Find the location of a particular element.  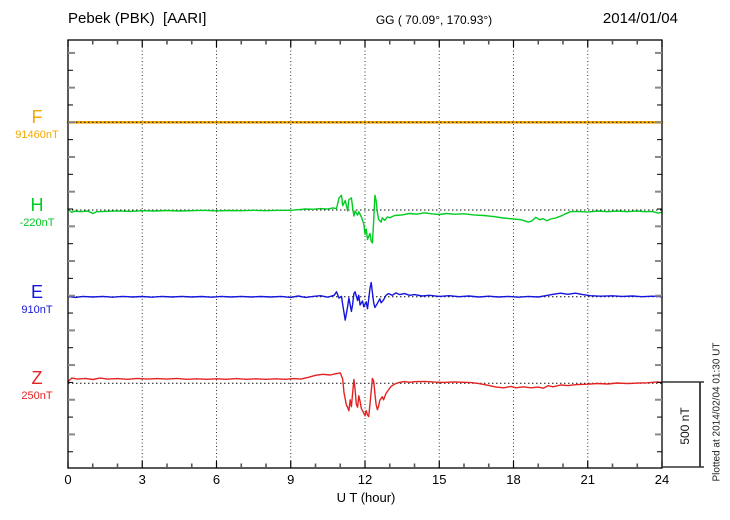

x-axis-title: U T (hour) is located at coordinates (366, 497).